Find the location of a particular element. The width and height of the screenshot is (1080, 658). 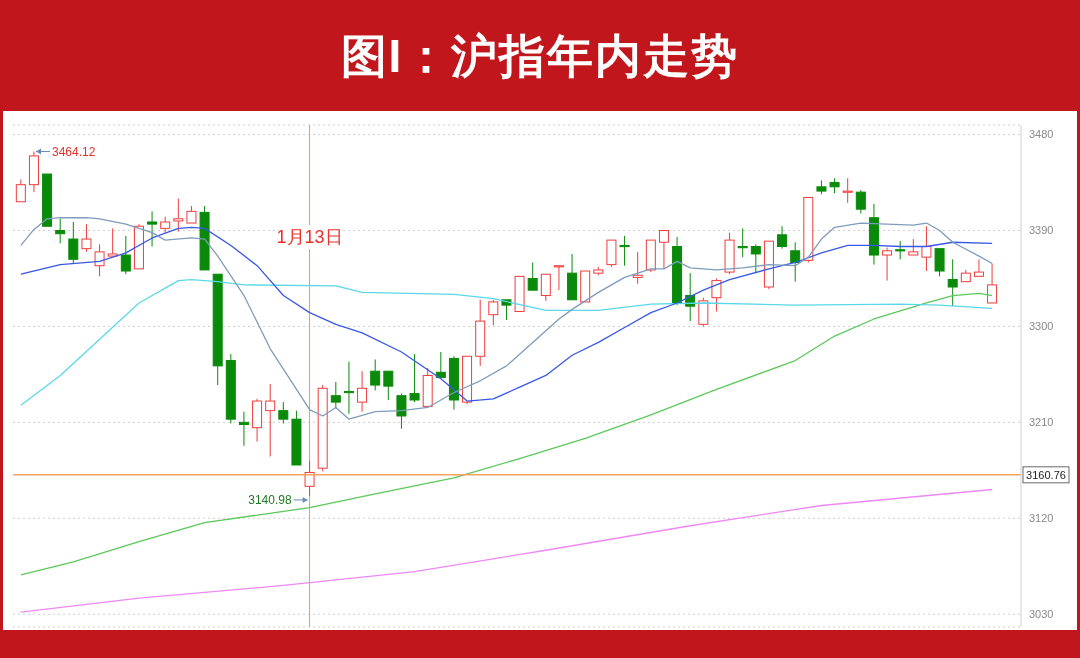

y-tick-label: 3030 is located at coordinates (1041, 614).